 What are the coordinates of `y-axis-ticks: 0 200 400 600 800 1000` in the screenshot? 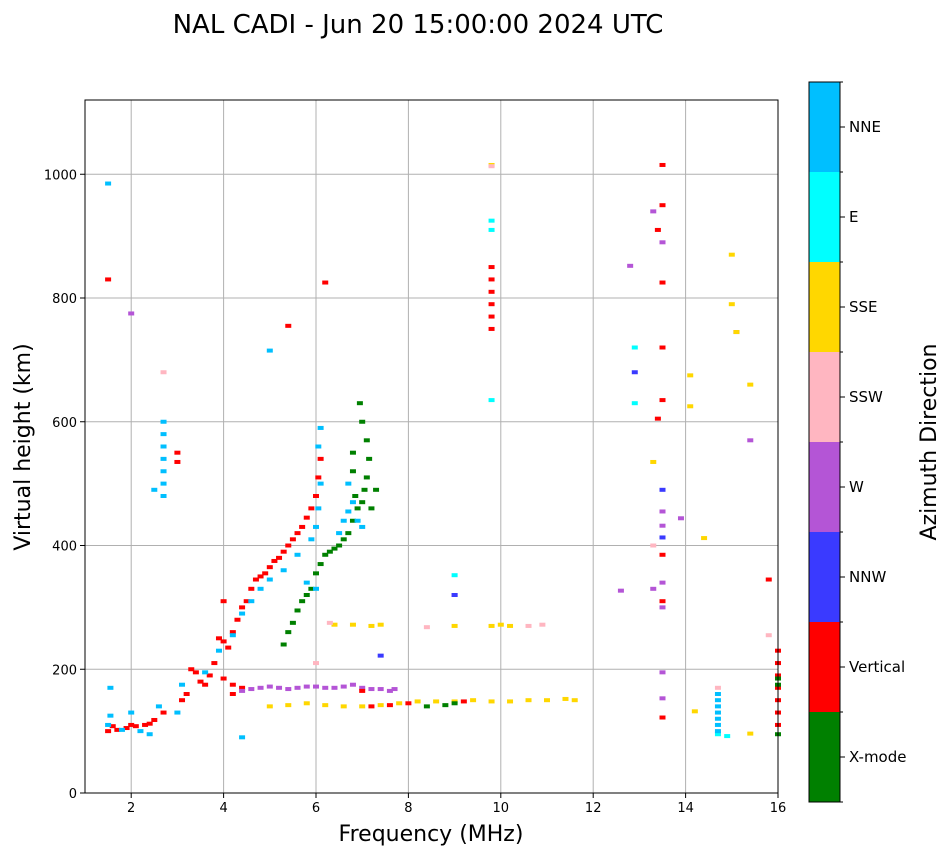 It's located at (64, 485).